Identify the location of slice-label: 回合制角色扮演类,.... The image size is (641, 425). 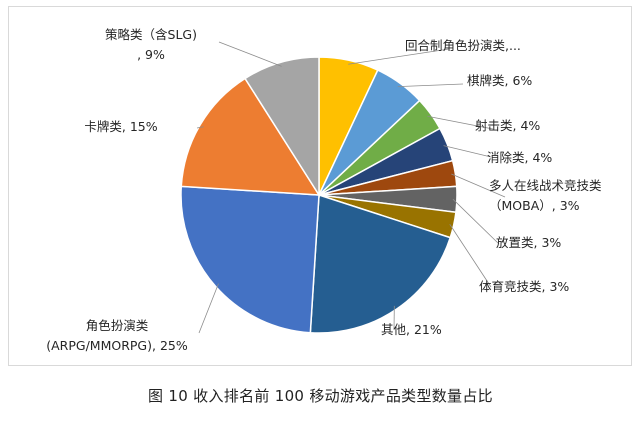
(463, 45).